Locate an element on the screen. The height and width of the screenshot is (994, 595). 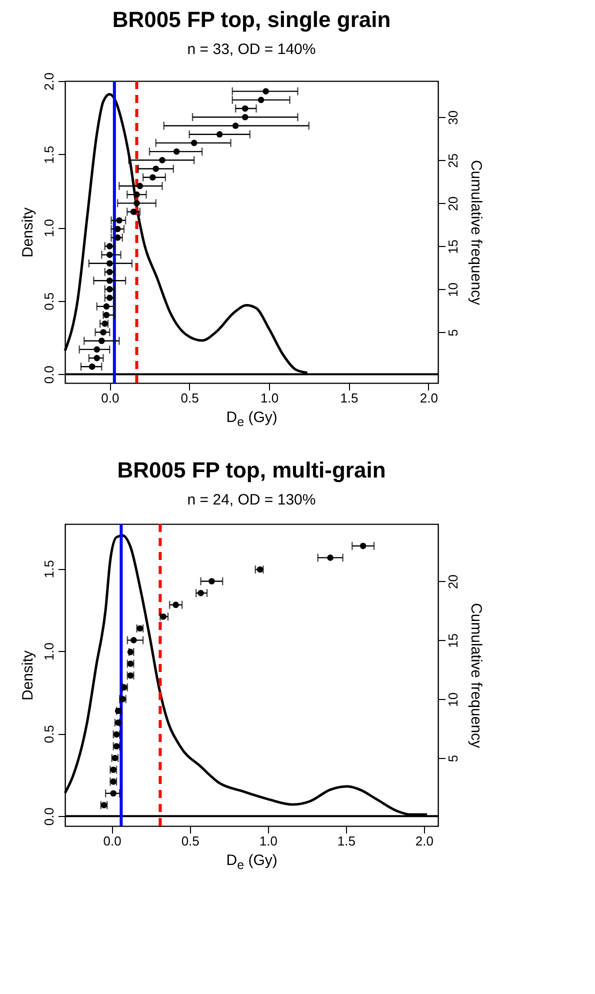
y-tick-label: 2.0 is located at coordinates (49, 81).